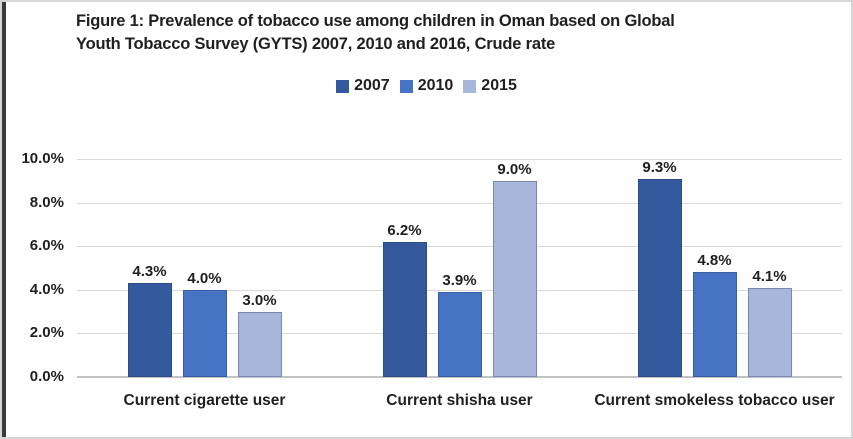  Describe the element at coordinates (46, 202) in the screenshot. I see `y-tick-label: 8.0%` at that location.